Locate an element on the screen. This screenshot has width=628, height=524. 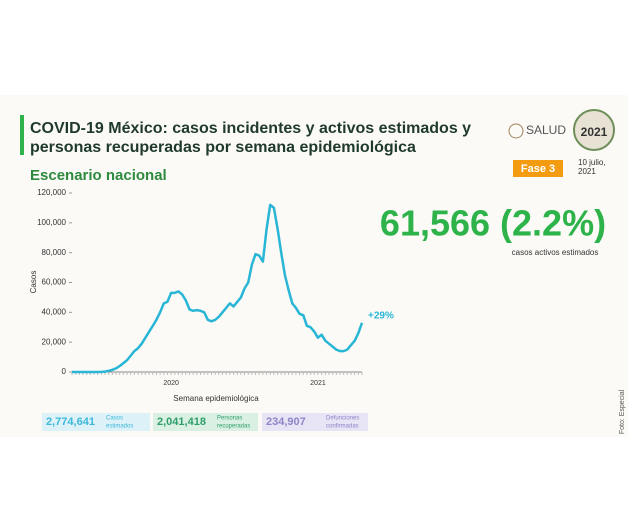
summary-label: estimados is located at coordinates (119, 427).